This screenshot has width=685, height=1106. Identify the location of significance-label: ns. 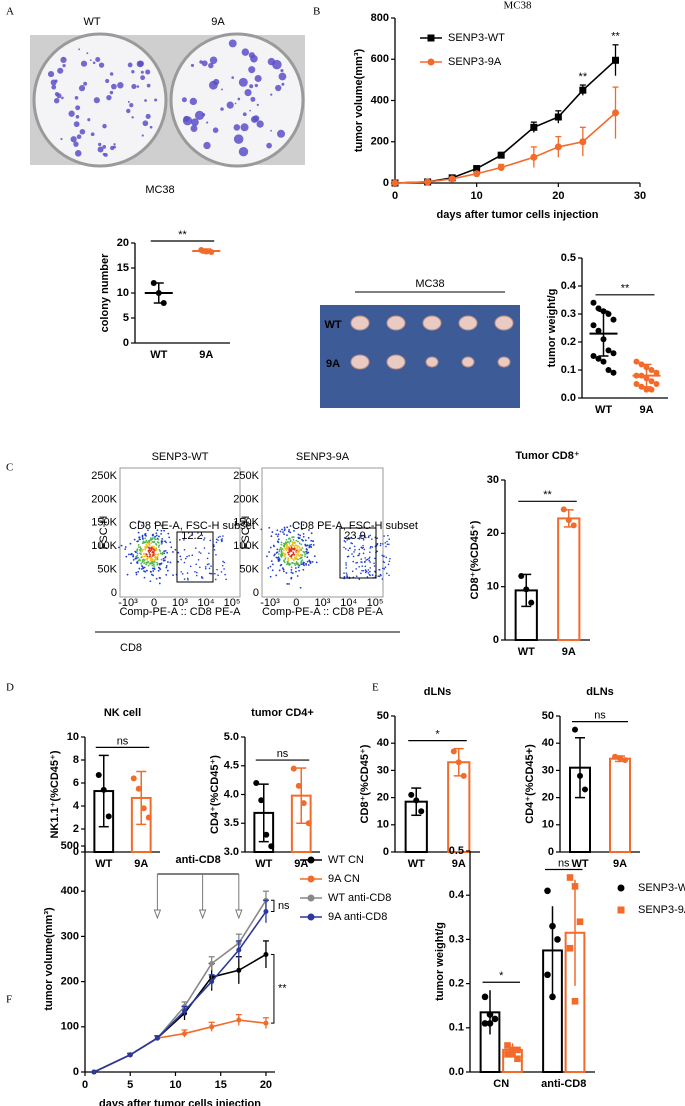
(600, 716).